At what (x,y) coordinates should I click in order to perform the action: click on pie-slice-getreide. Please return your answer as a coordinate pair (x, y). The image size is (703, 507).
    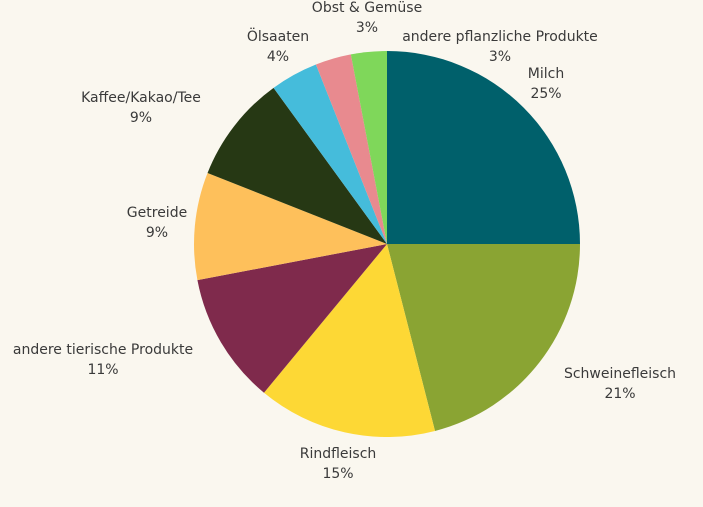
    Looking at the image, I should click on (290, 226).